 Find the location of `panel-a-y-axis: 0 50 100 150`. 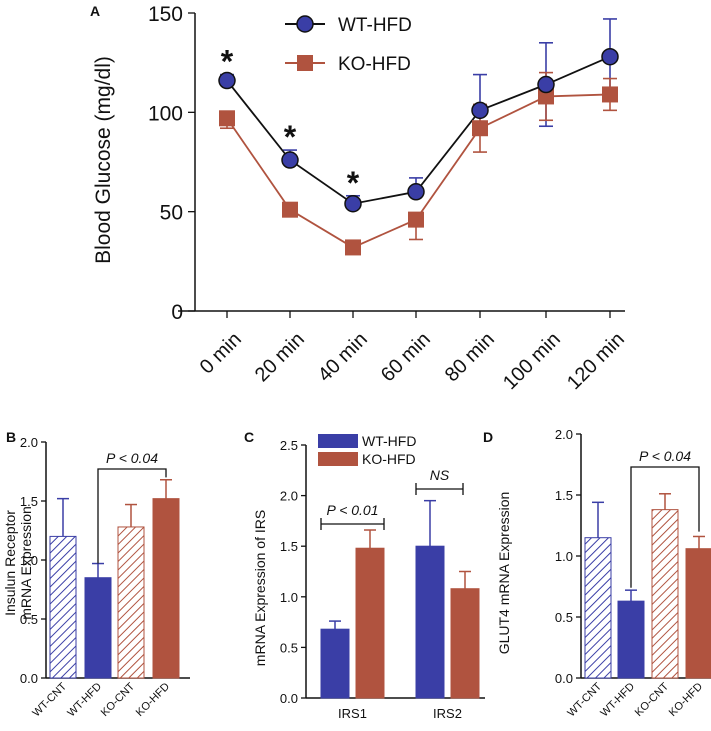

panel-a-y-axis: 0 50 100 150 is located at coordinates (172, 163).